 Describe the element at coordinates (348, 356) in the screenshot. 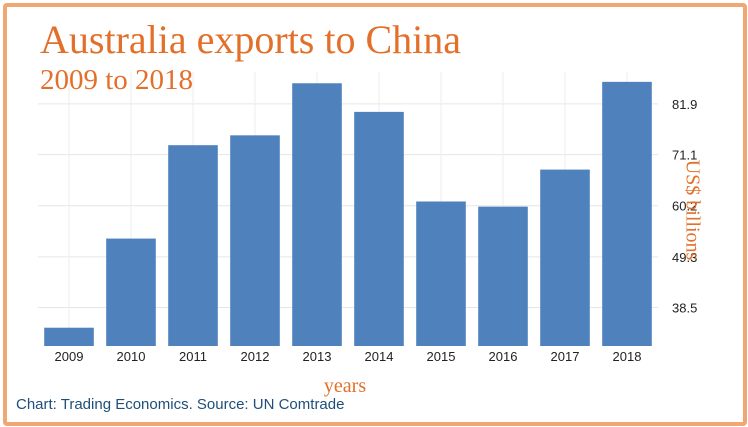

I see `x-tick-labels: 2009 2010 2011 2012 2013 2014 2015 2016 2017 2018` at that location.